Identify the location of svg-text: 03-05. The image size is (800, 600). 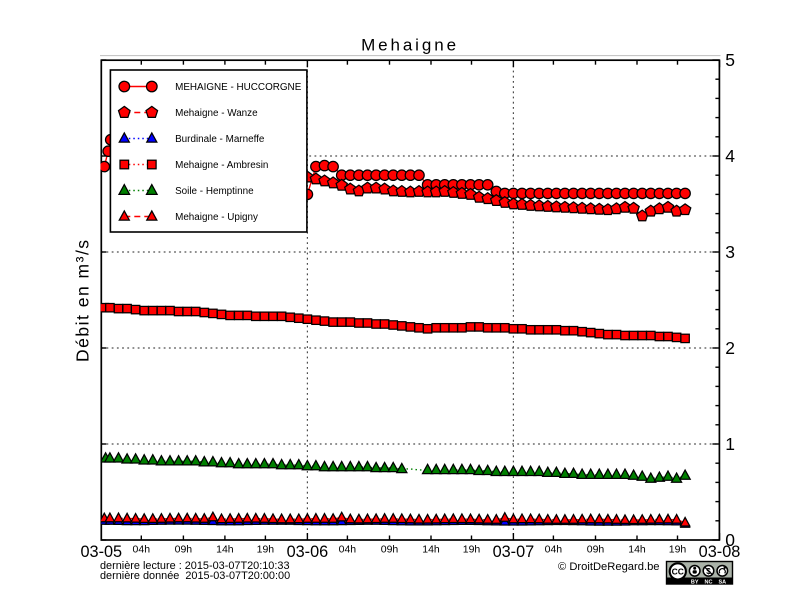
(101, 552).